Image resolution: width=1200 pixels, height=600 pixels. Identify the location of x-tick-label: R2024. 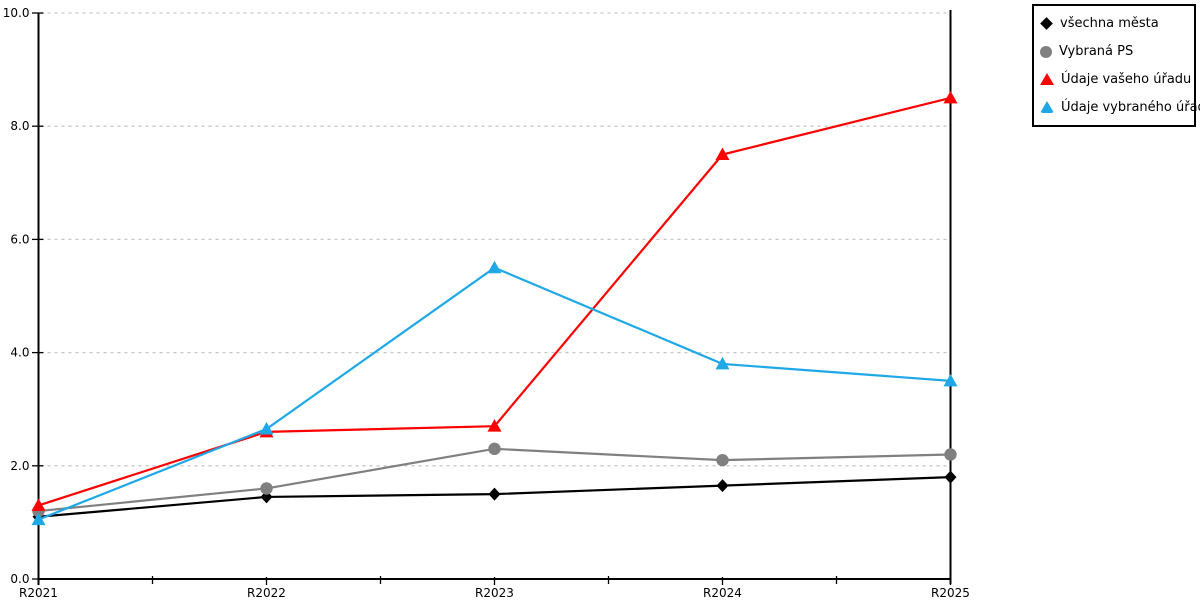
(722, 593).